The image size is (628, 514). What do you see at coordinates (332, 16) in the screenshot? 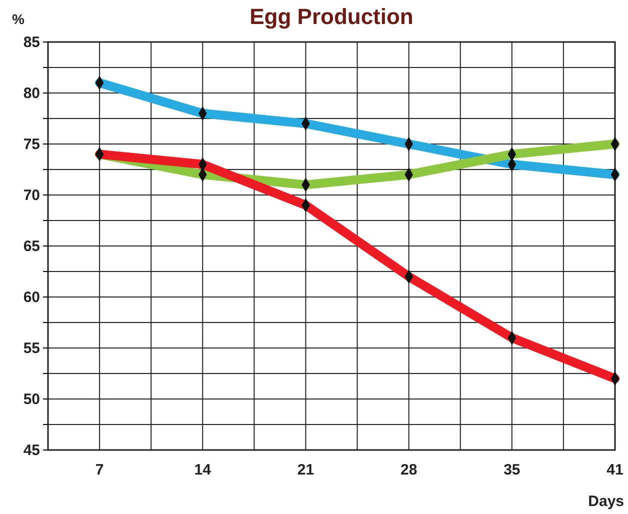
I see `chart-title: Egg Production` at bounding box center [332, 16].